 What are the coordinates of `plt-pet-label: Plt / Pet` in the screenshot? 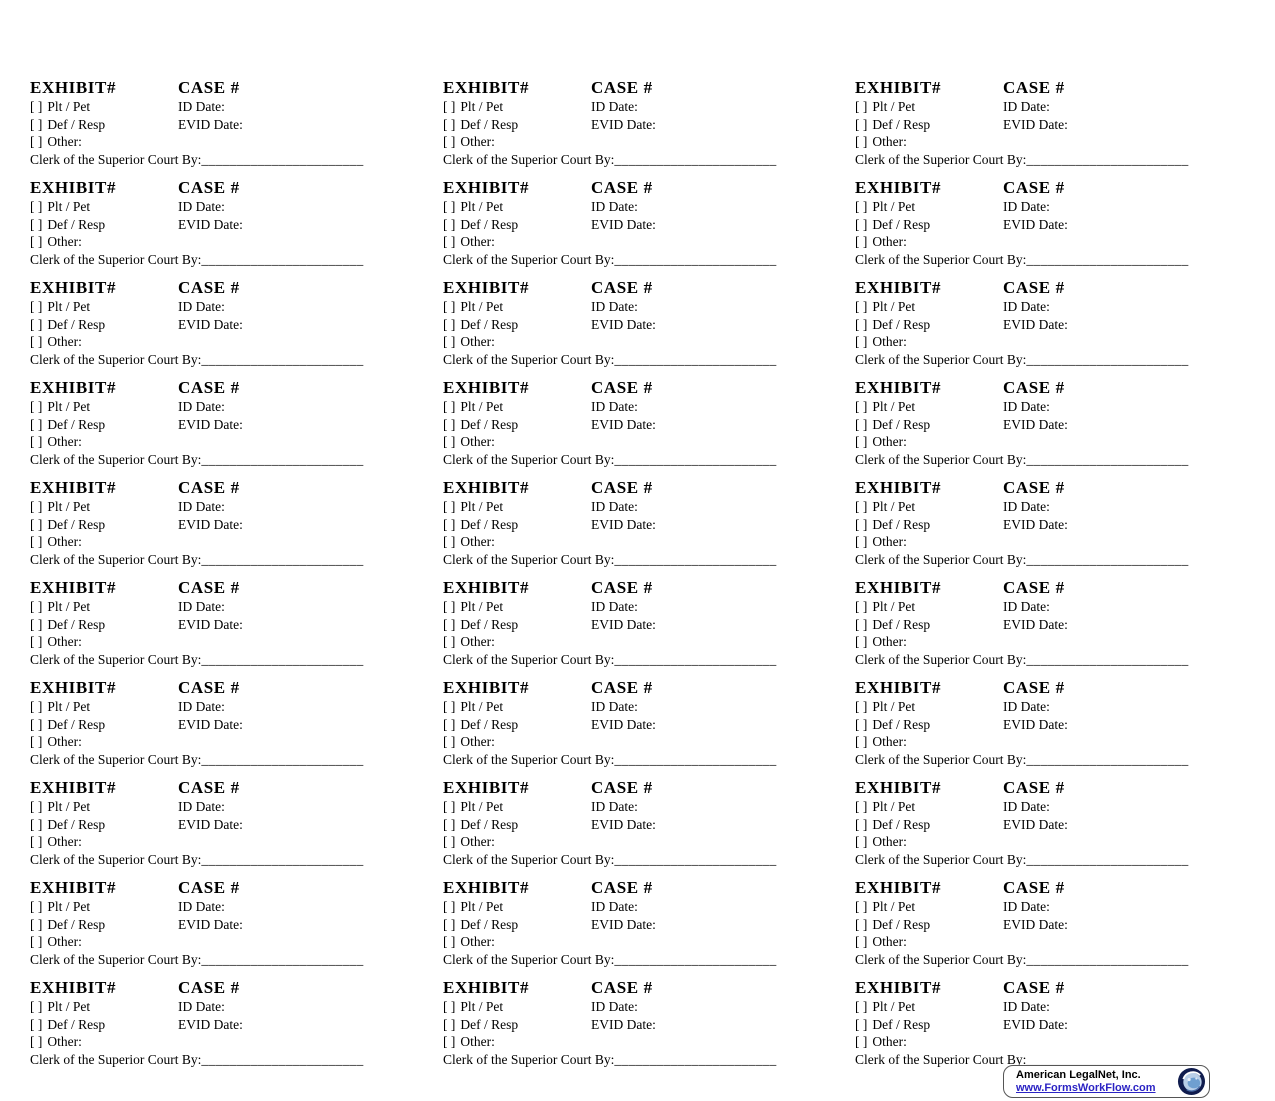 It's located at (482, 706).